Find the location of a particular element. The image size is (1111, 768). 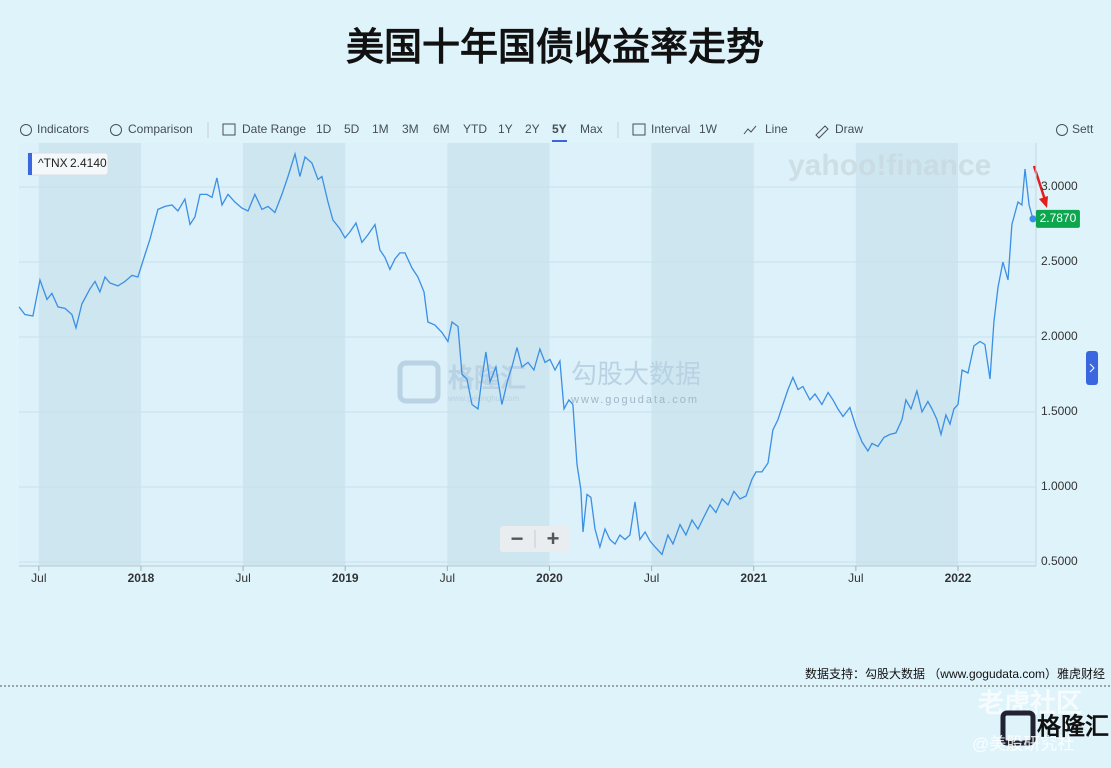

legend-swatch is located at coordinates (30, 164).